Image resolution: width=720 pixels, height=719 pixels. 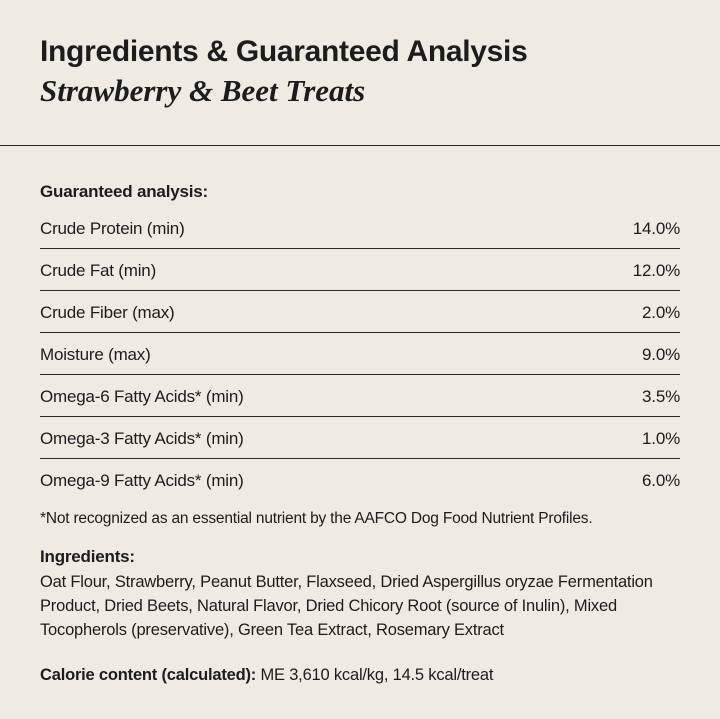 What do you see at coordinates (661, 438) in the screenshot?
I see `analysis-value: 1.0%` at bounding box center [661, 438].